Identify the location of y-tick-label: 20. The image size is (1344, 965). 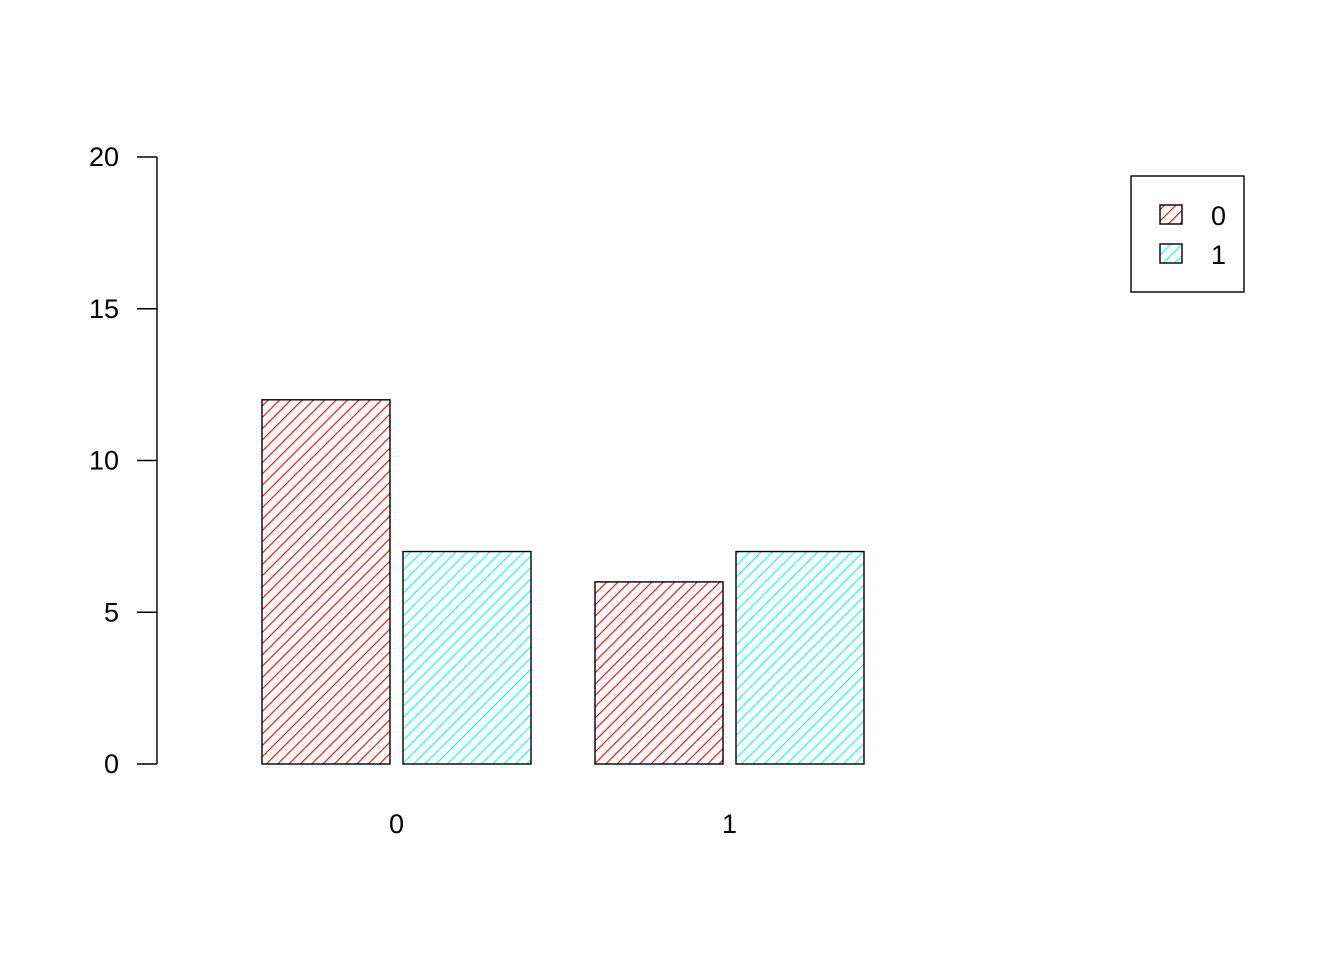
(104, 157).